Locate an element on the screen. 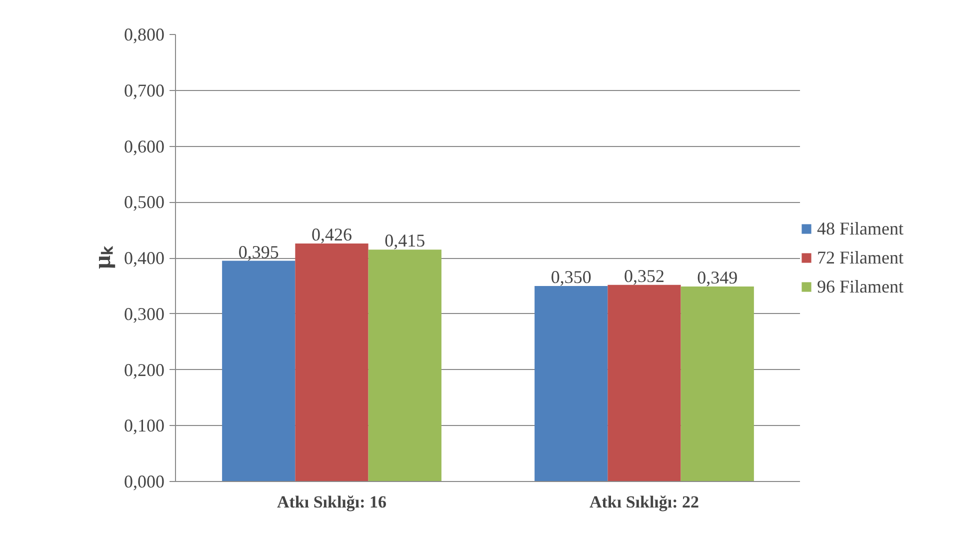 This screenshot has width=969, height=538. legend-label: 96 Filament is located at coordinates (860, 286).